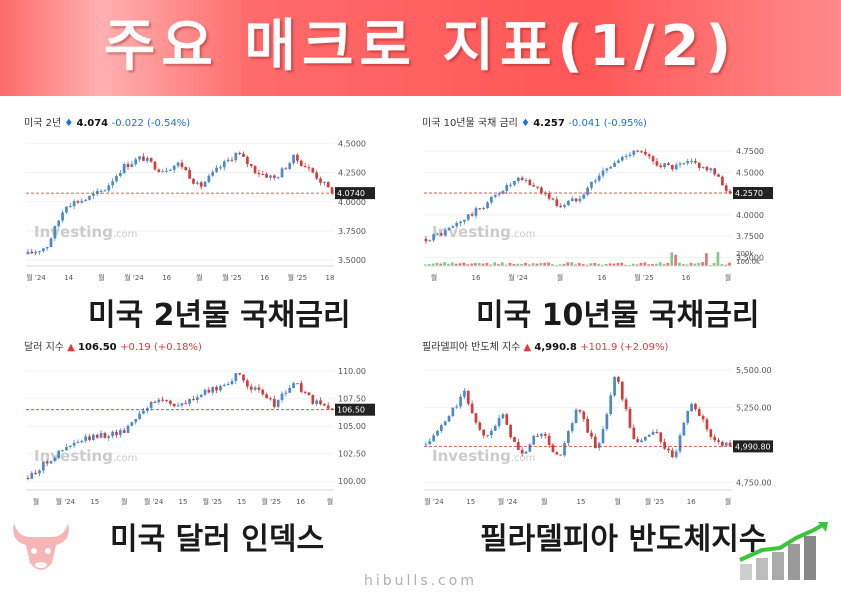  What do you see at coordinates (754, 483) in the screenshot?
I see `y-tick-label: 4,750.00` at bounding box center [754, 483].